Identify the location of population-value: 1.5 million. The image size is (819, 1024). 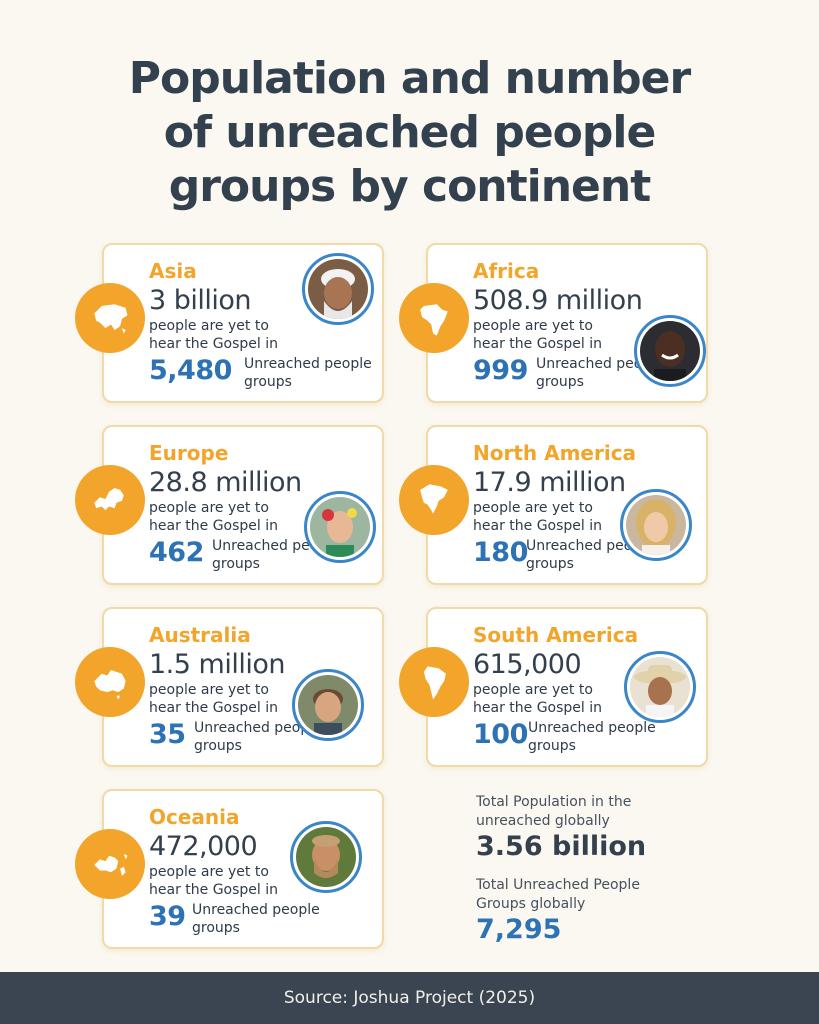
(217, 664).